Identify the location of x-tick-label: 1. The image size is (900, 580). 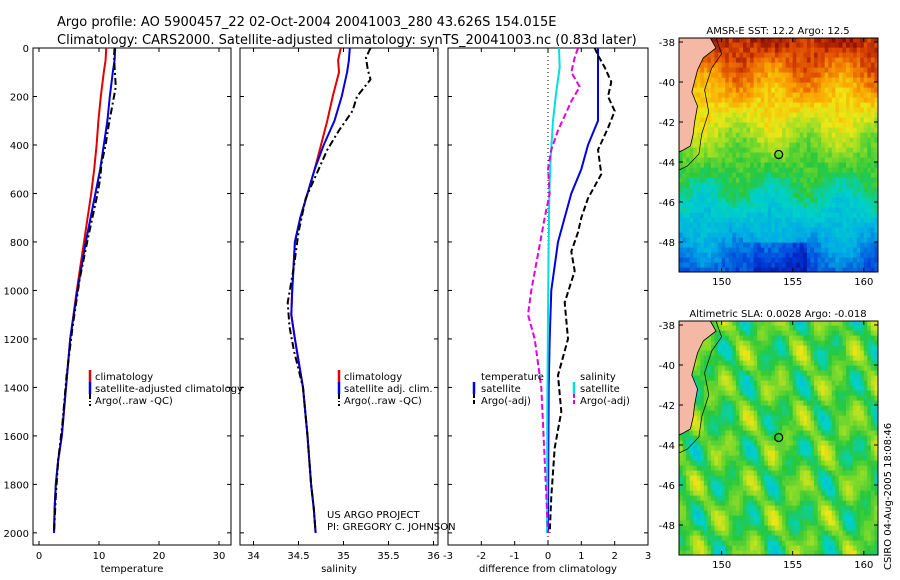
(581, 556).